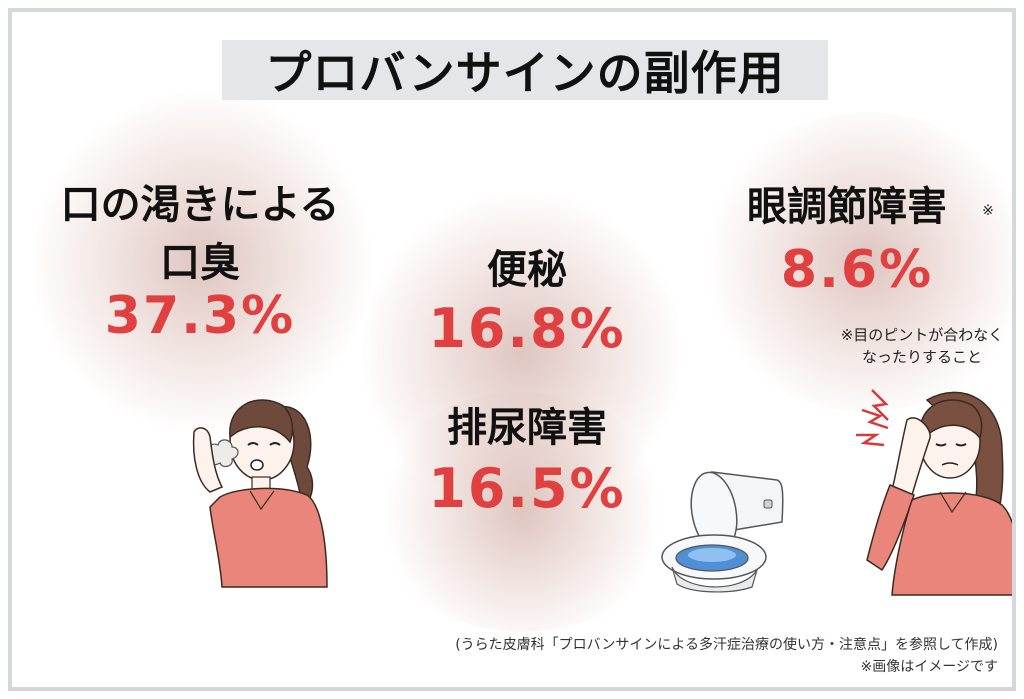 This screenshot has height=699, width=1024. I want to click on woman-eye-strain-illustration, so click(934, 492).